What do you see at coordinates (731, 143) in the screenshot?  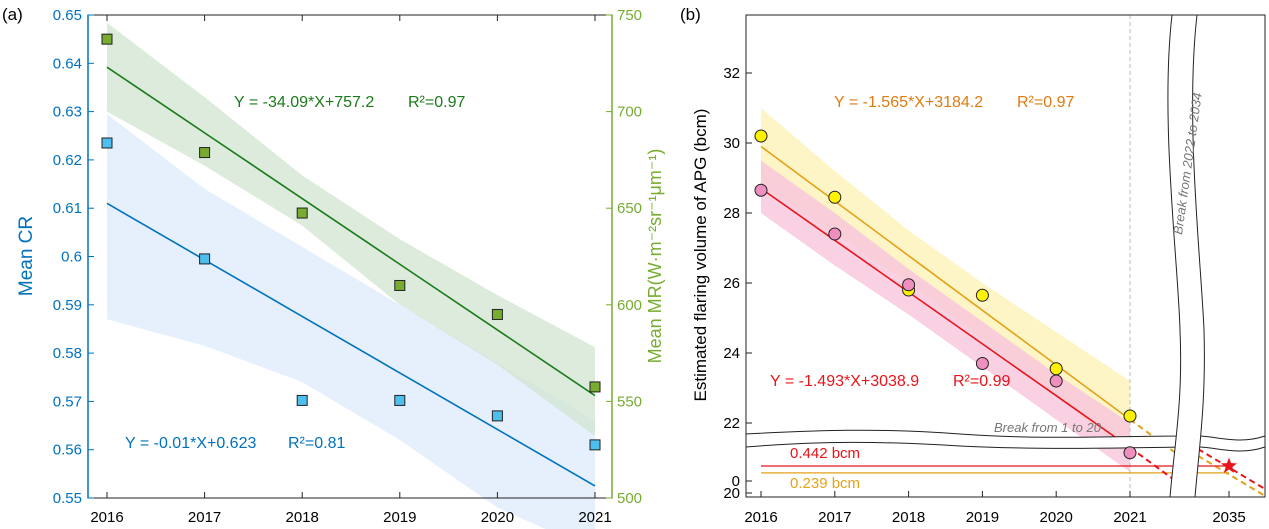 I see `y-tick-label-b: 30` at bounding box center [731, 143].